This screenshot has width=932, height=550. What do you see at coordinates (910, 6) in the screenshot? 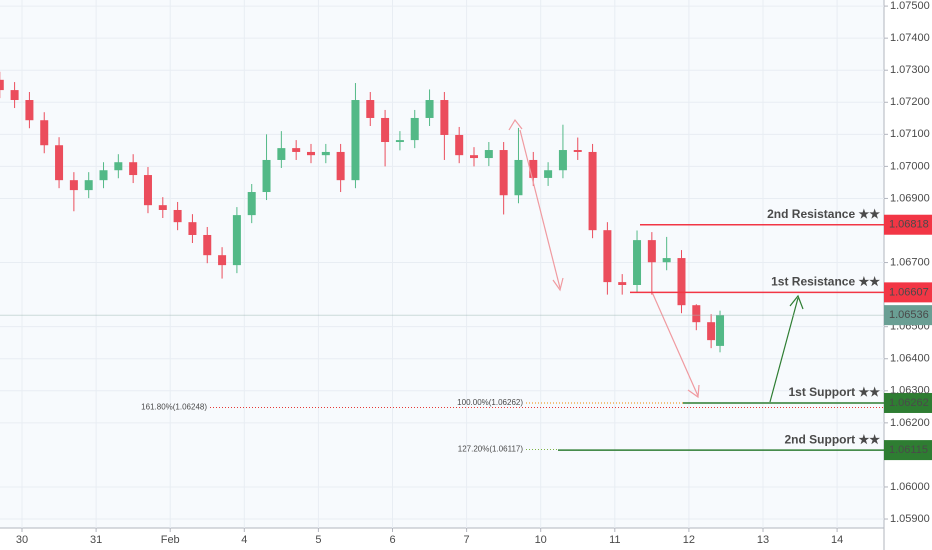
I see `y-tick-label: 1.07500` at bounding box center [910, 6].